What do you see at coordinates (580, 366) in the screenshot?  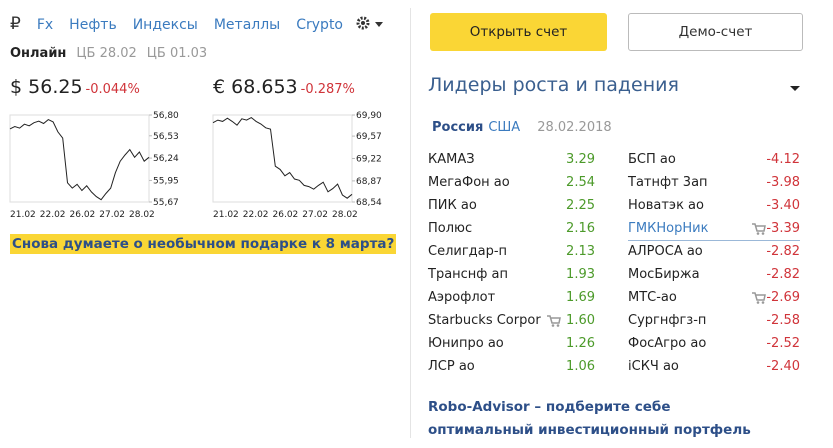 I see `stock-change: 1.06` at bounding box center [580, 366].